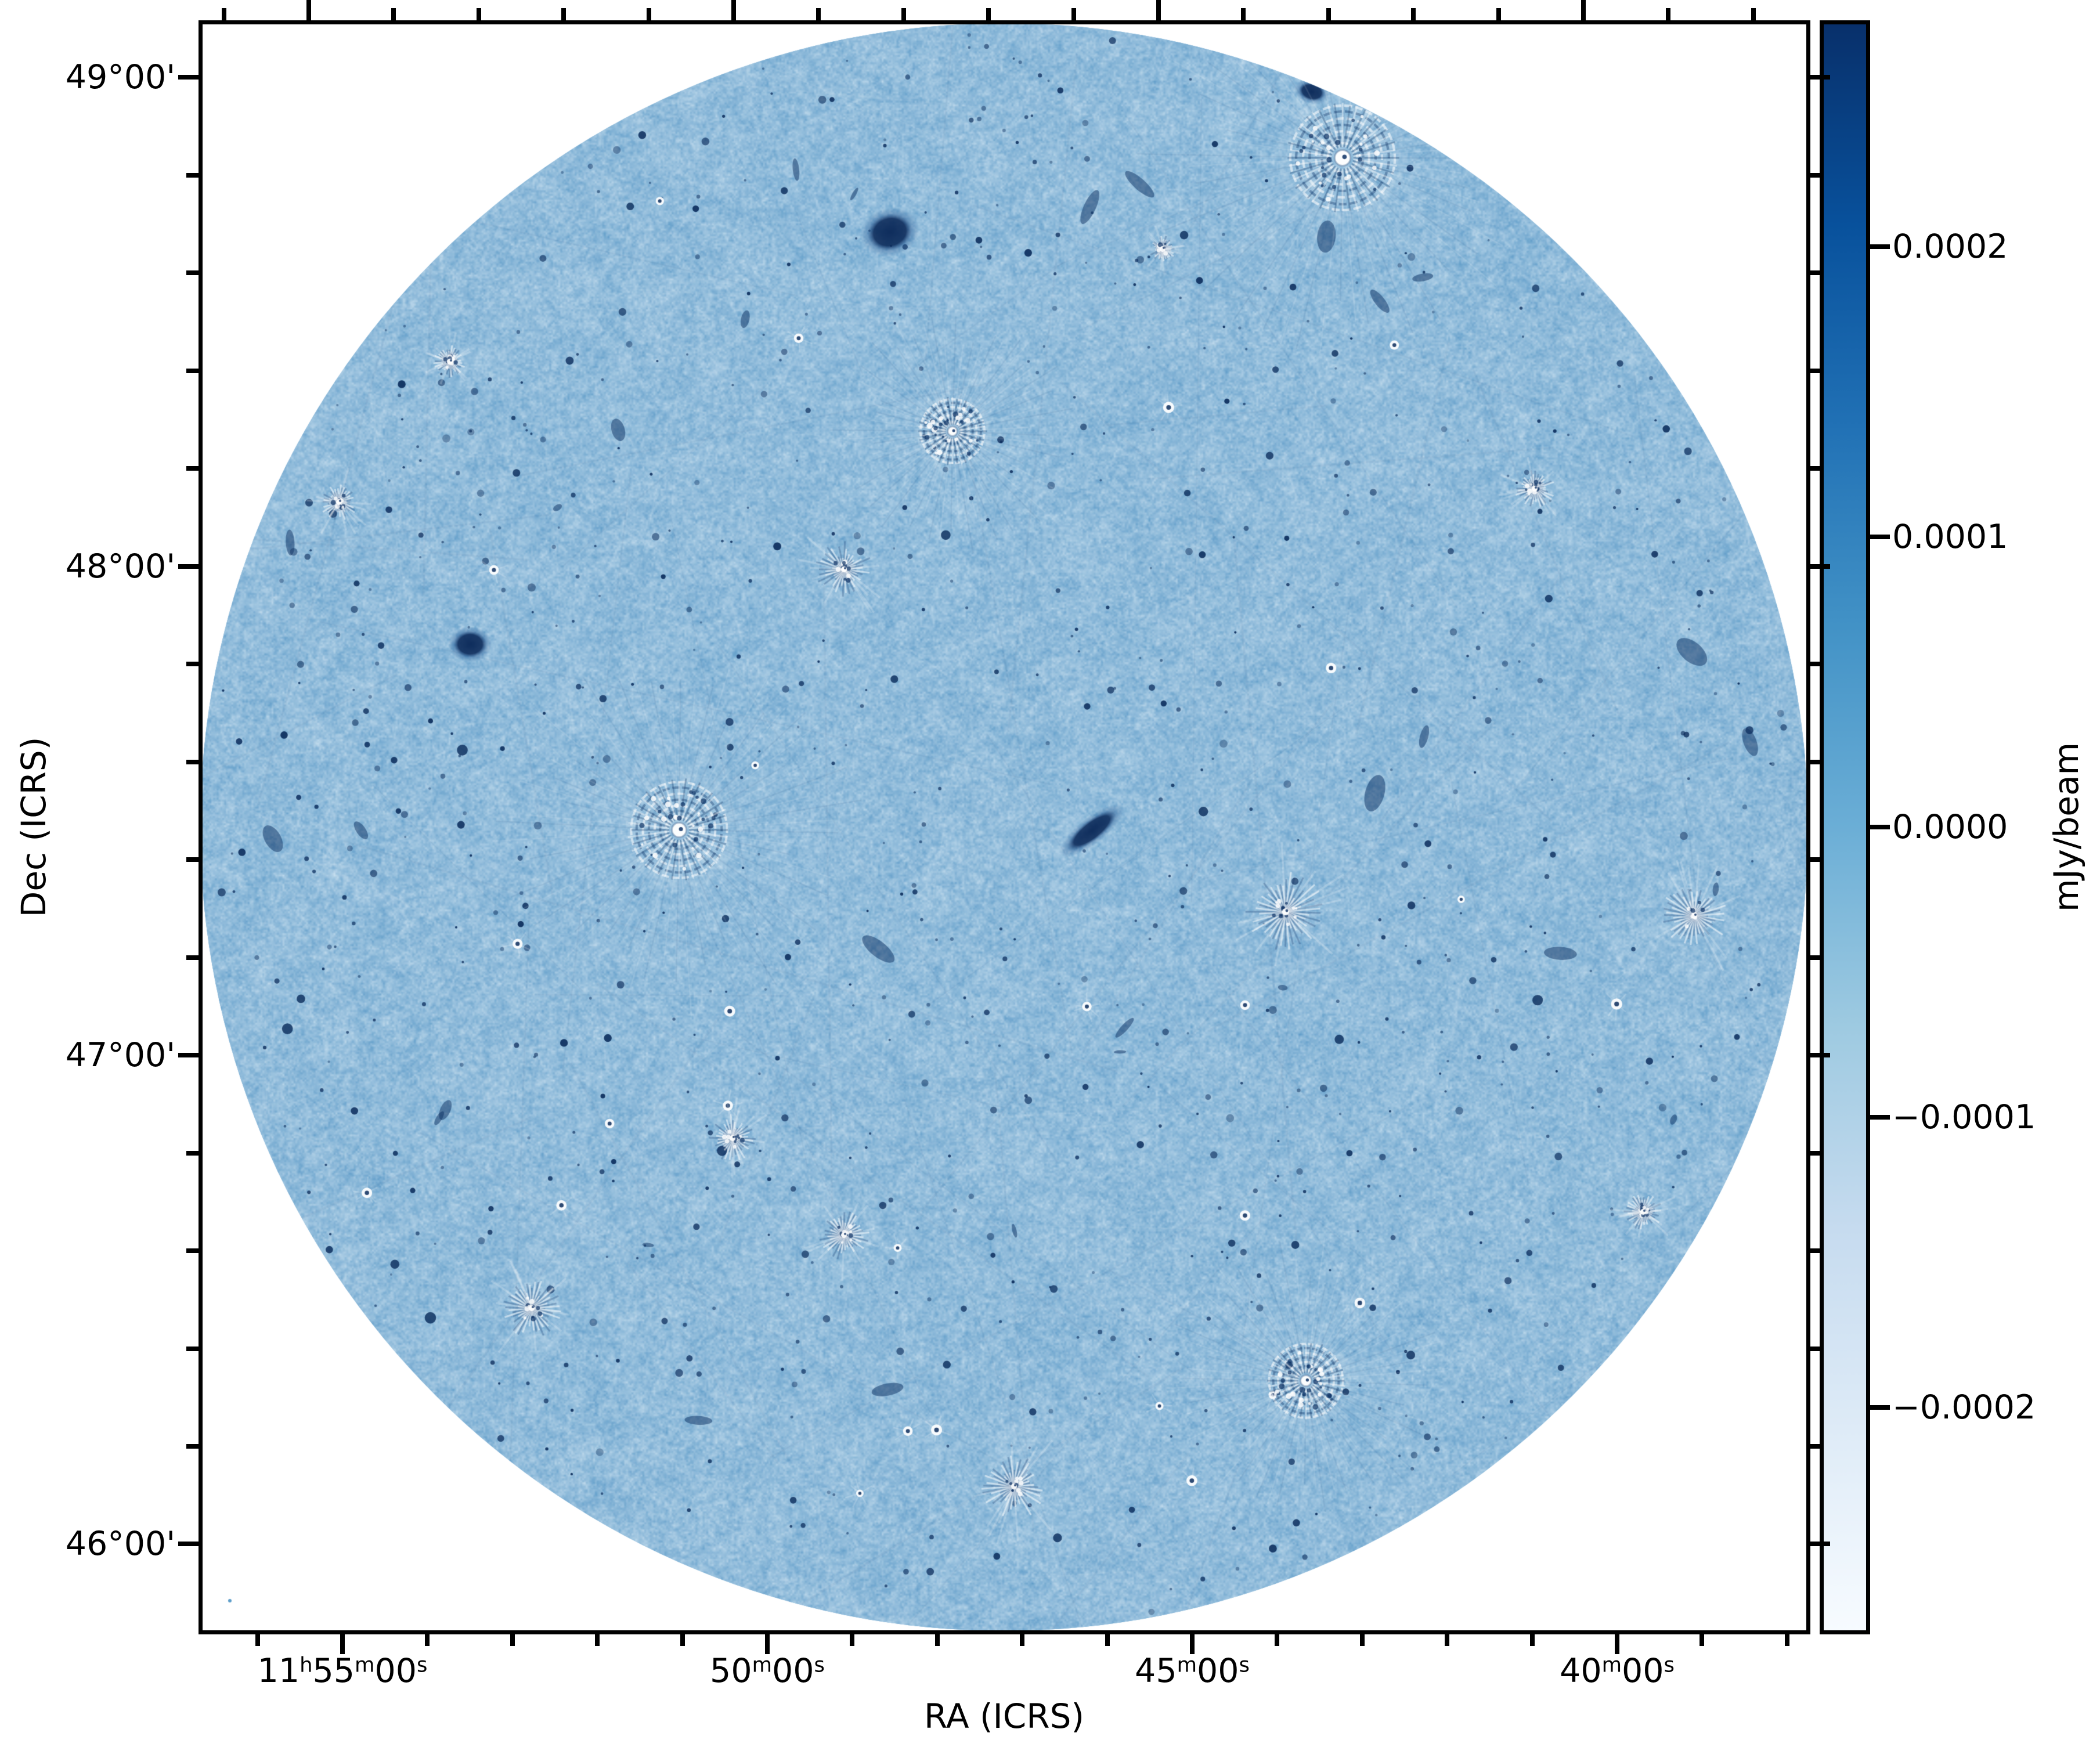 This screenshot has height=1758, width=2100. Describe the element at coordinates (1192, 1671) in the screenshot. I see `x-tick-label: 45m00s` at that location.